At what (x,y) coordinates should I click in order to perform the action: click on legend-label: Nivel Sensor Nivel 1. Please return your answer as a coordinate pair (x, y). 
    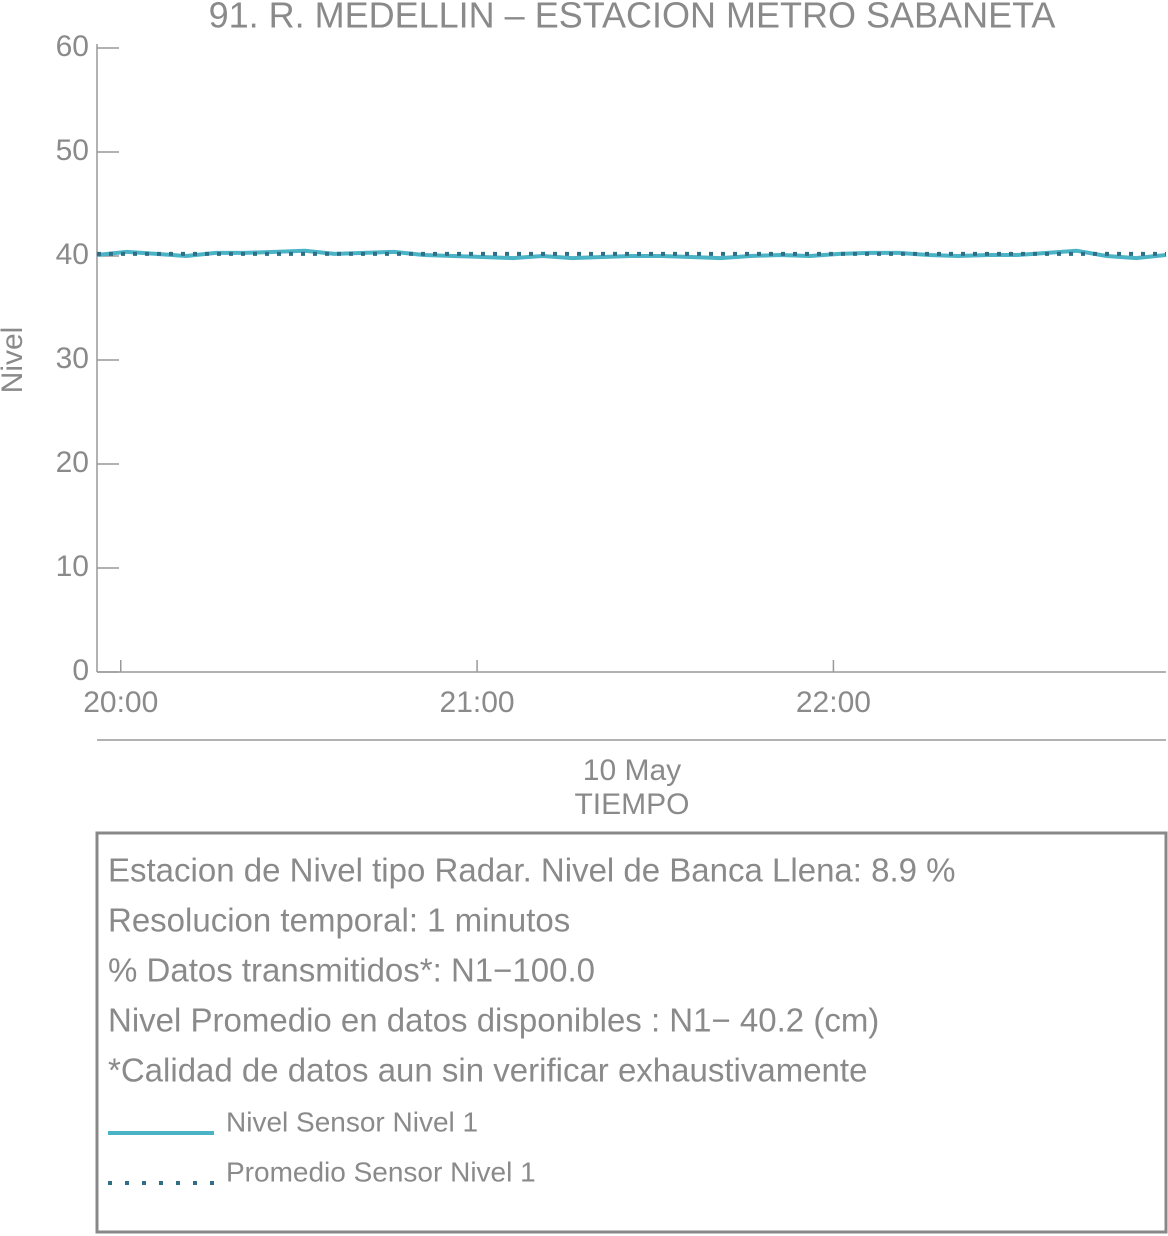
    Looking at the image, I should click on (352, 1121).